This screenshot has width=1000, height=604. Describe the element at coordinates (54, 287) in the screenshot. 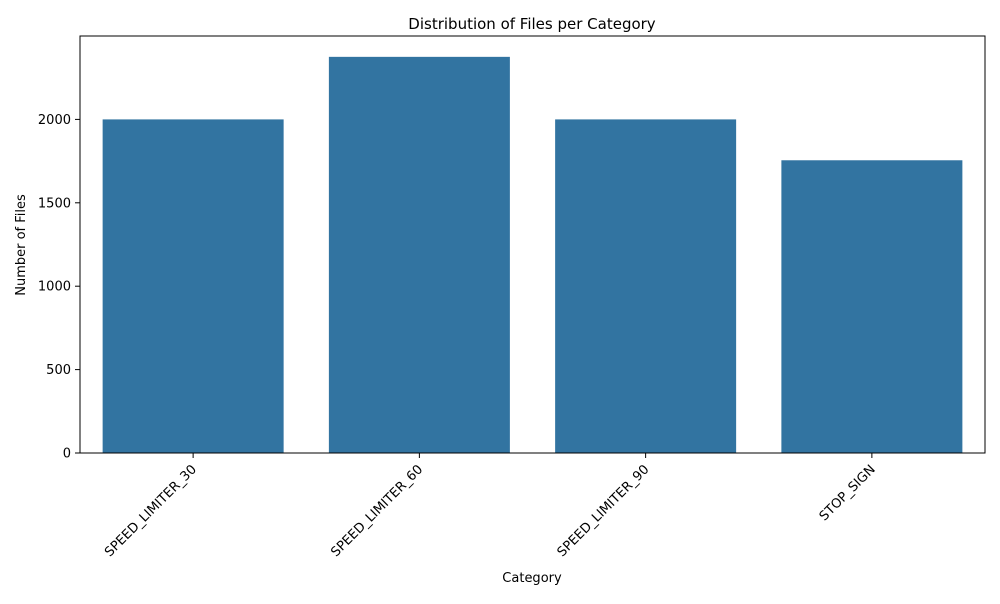

I see `y-tick-label: 1000` at that location.